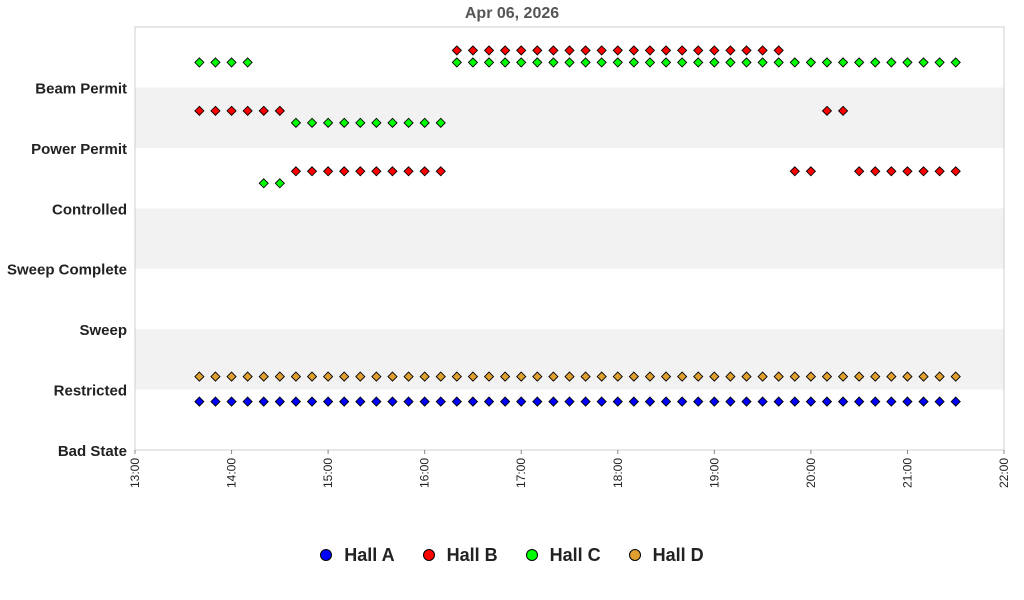  I want to click on x-tick-label: 22:00, so click(1004, 473).